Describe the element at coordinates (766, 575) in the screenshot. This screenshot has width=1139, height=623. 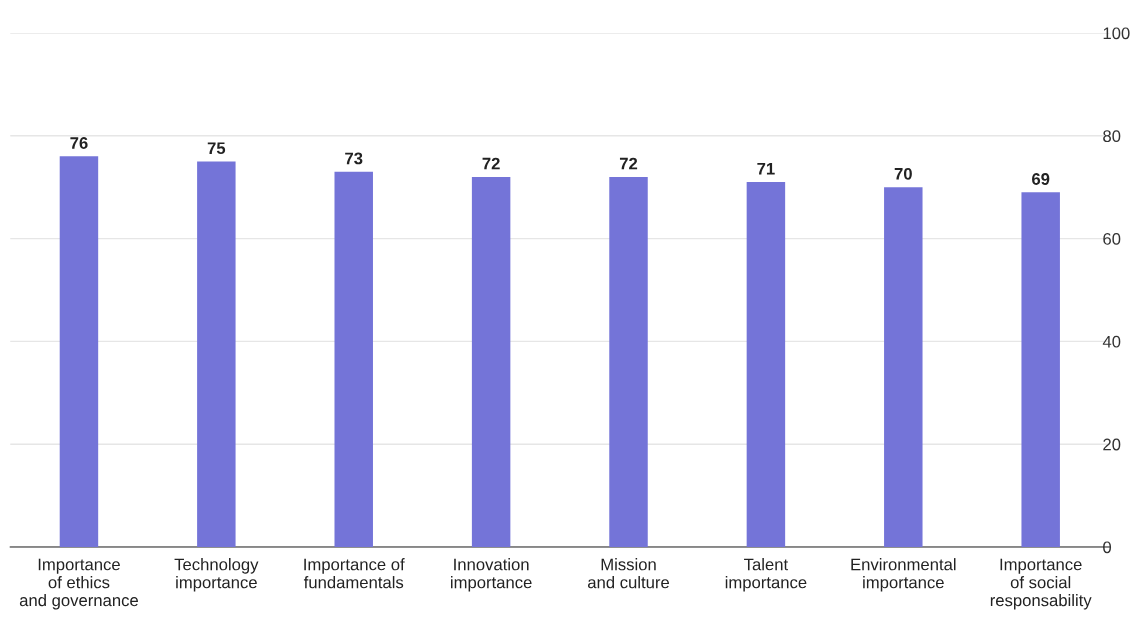
I see `x-tick-label: Talent importance` at that location.